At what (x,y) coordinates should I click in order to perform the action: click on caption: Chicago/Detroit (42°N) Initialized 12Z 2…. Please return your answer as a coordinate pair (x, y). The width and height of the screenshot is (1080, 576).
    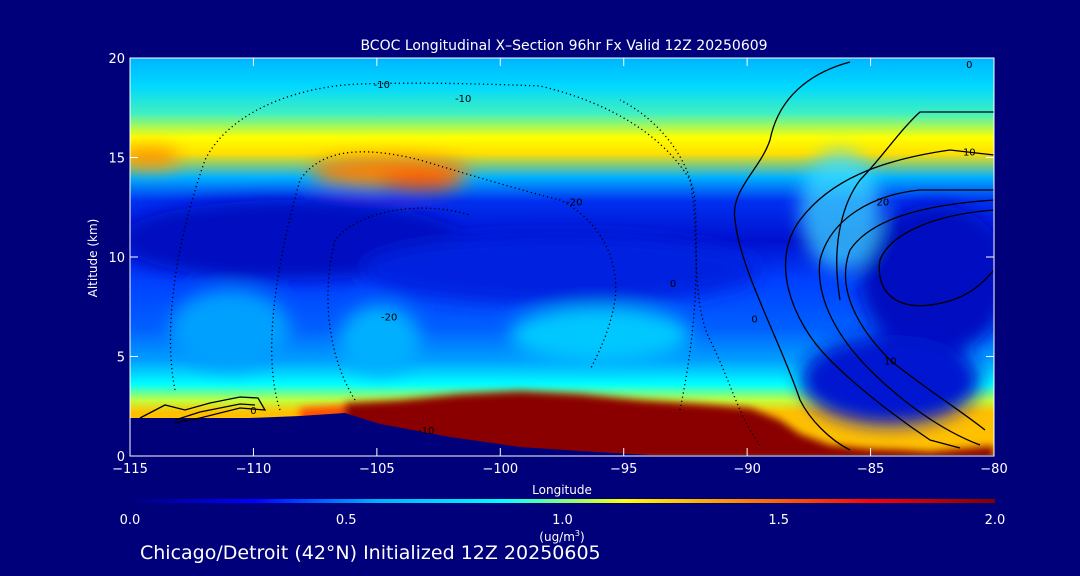
    Looking at the image, I should click on (370, 553).